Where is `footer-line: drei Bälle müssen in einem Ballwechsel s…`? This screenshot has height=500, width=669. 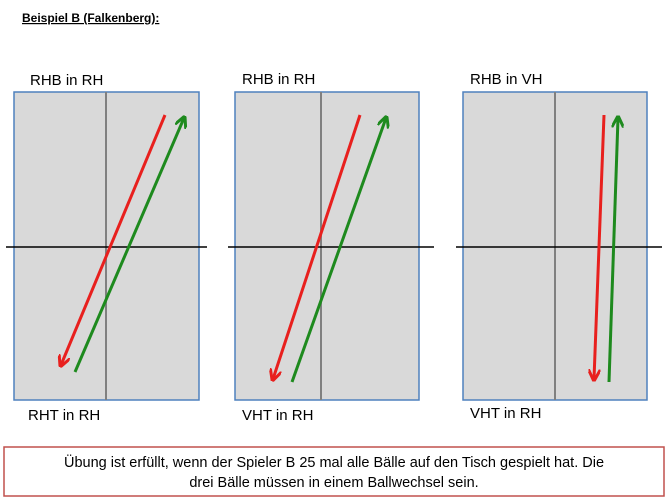 footer-line: drei Bälle müssen in einem Ballwechsel s… is located at coordinates (333, 483).